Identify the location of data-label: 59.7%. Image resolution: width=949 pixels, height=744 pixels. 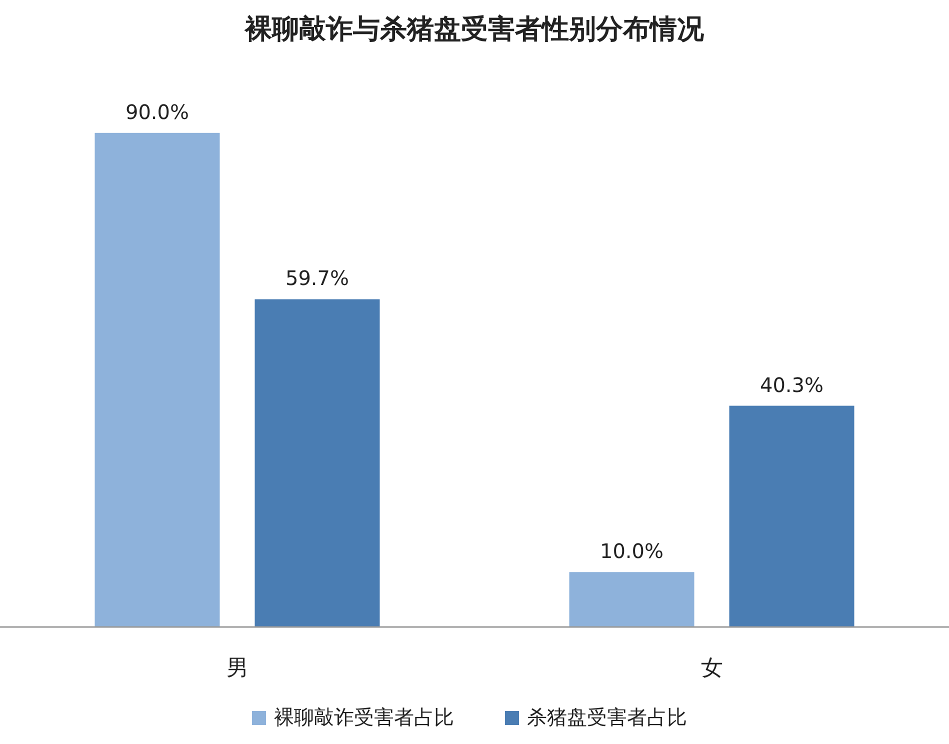
(317, 278).